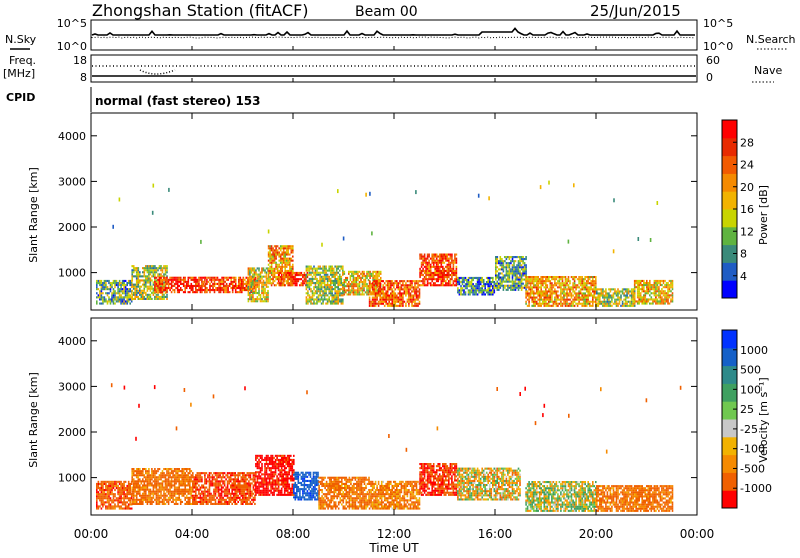  Describe the element at coordinates (386, 12) in the screenshot. I see `beam-label: Beam 00` at that location.